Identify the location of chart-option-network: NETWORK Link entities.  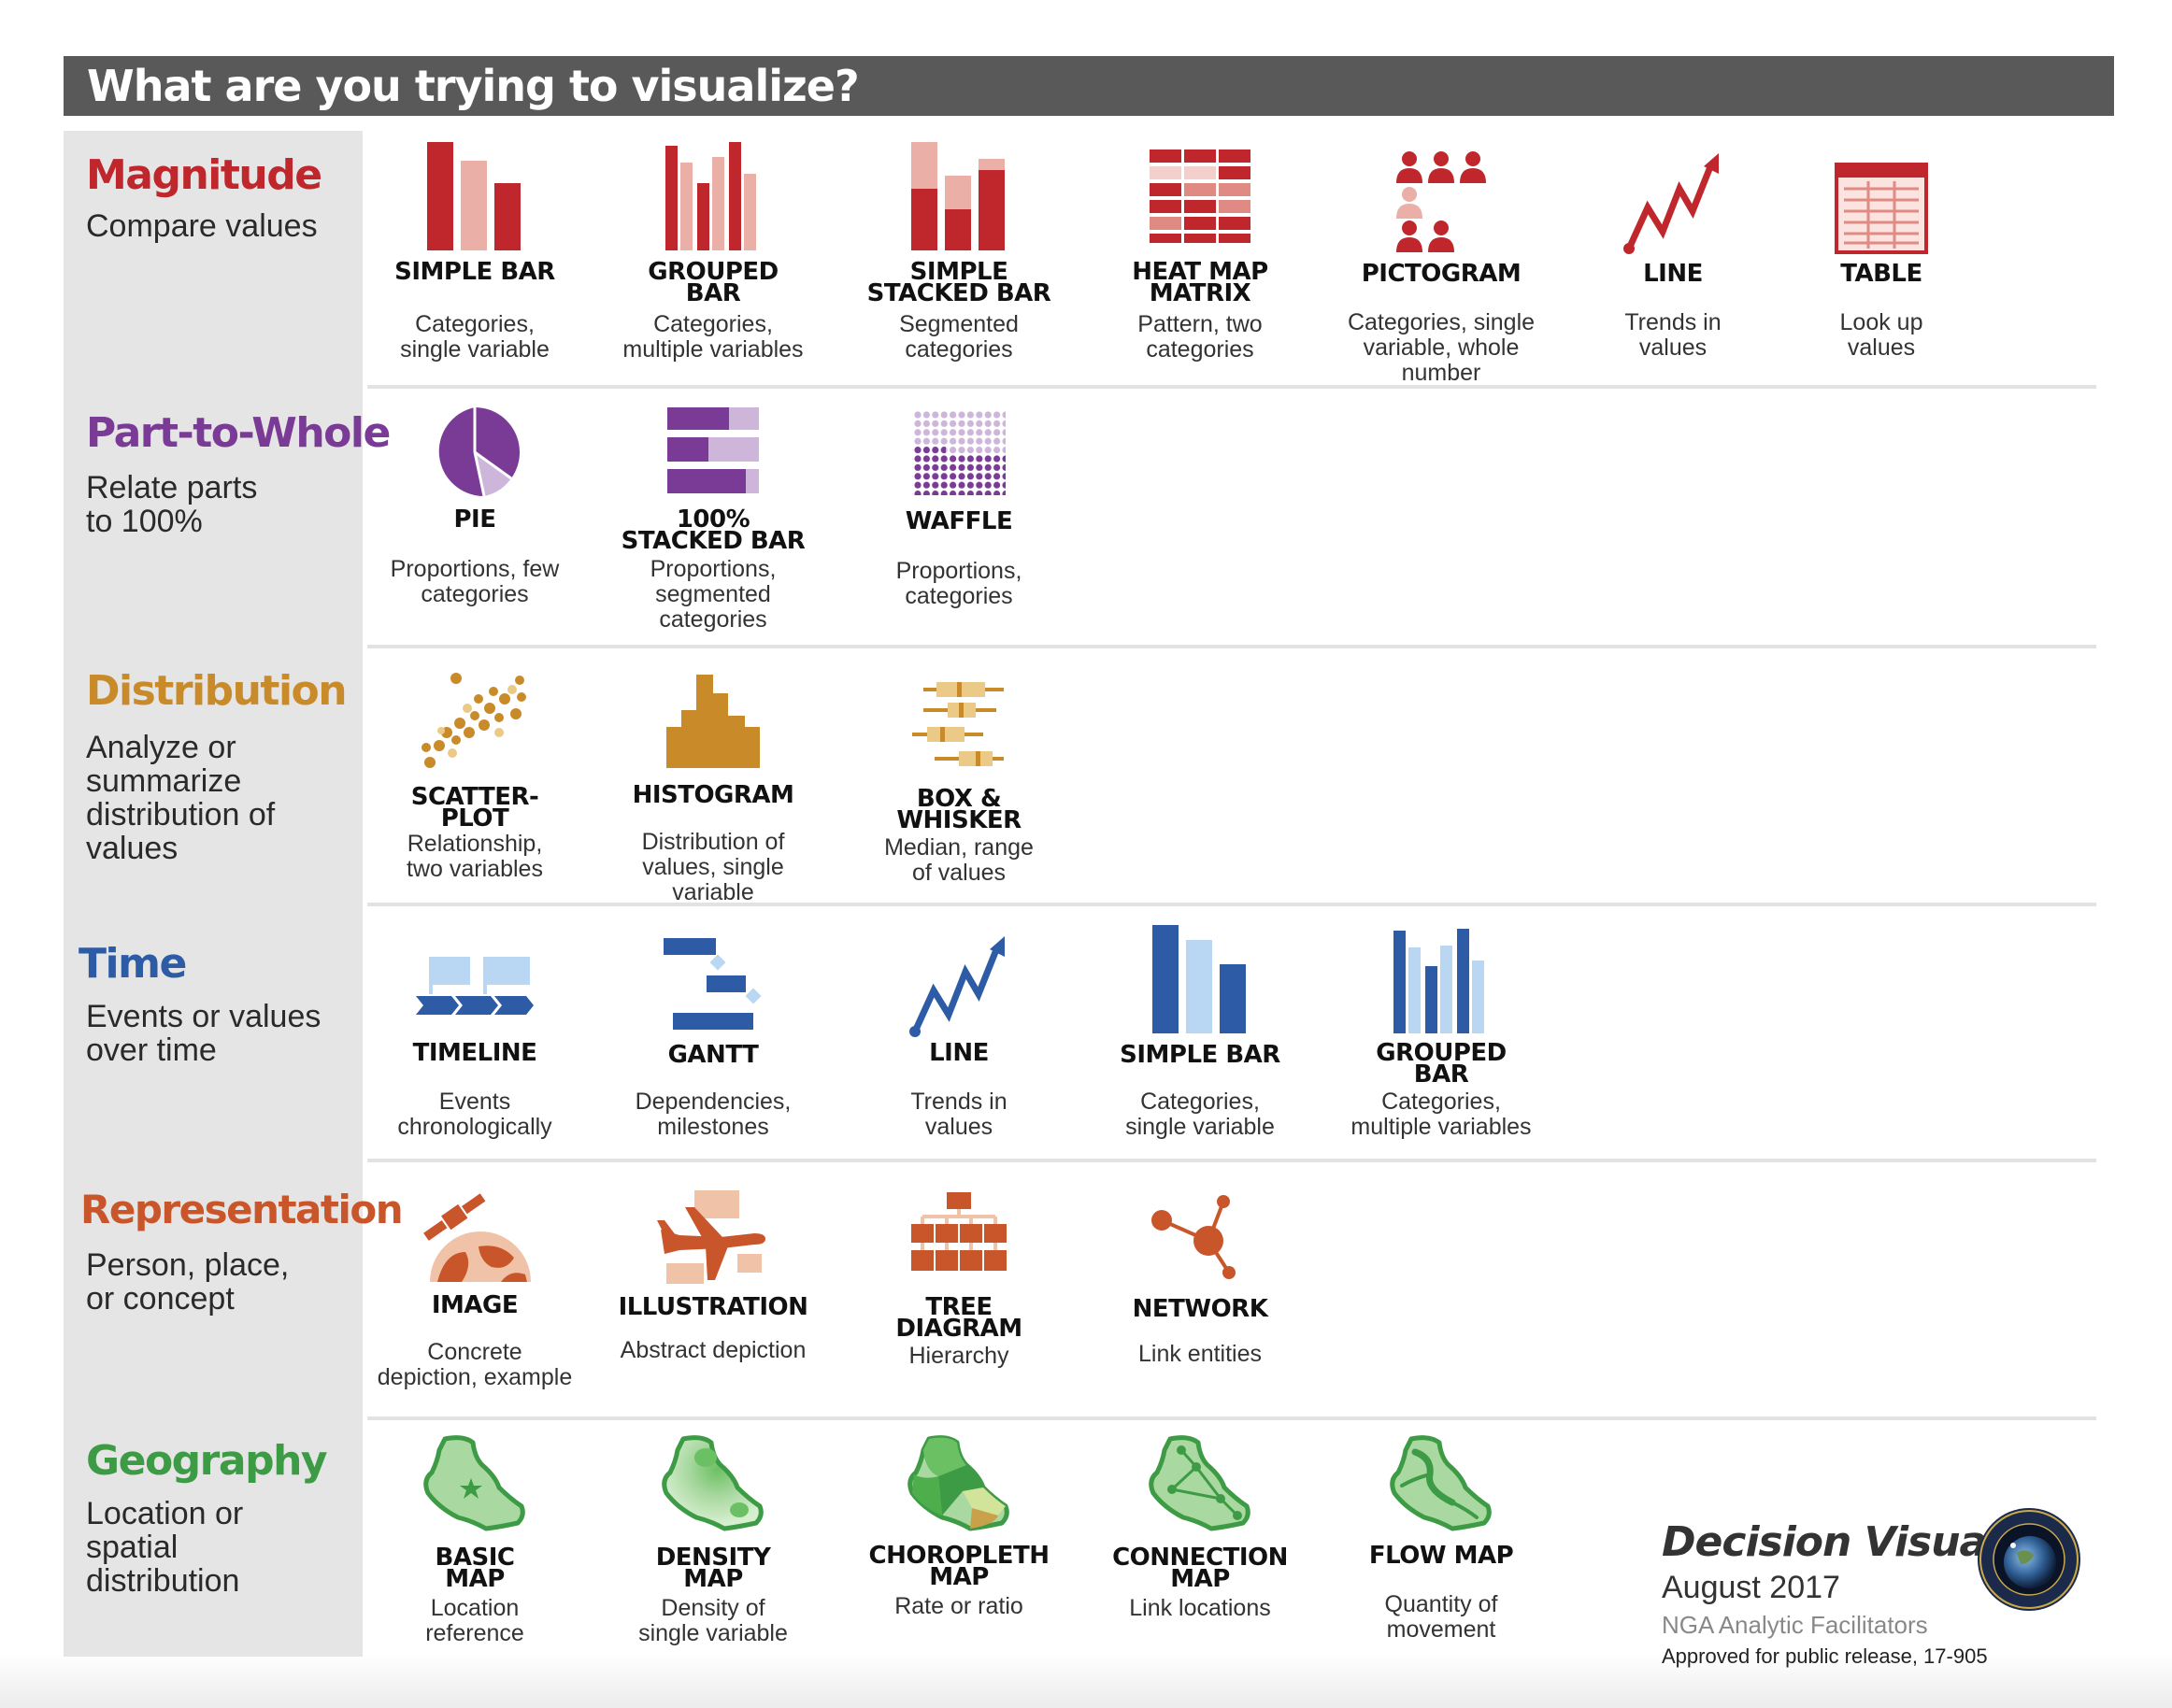
(1200, 1289).